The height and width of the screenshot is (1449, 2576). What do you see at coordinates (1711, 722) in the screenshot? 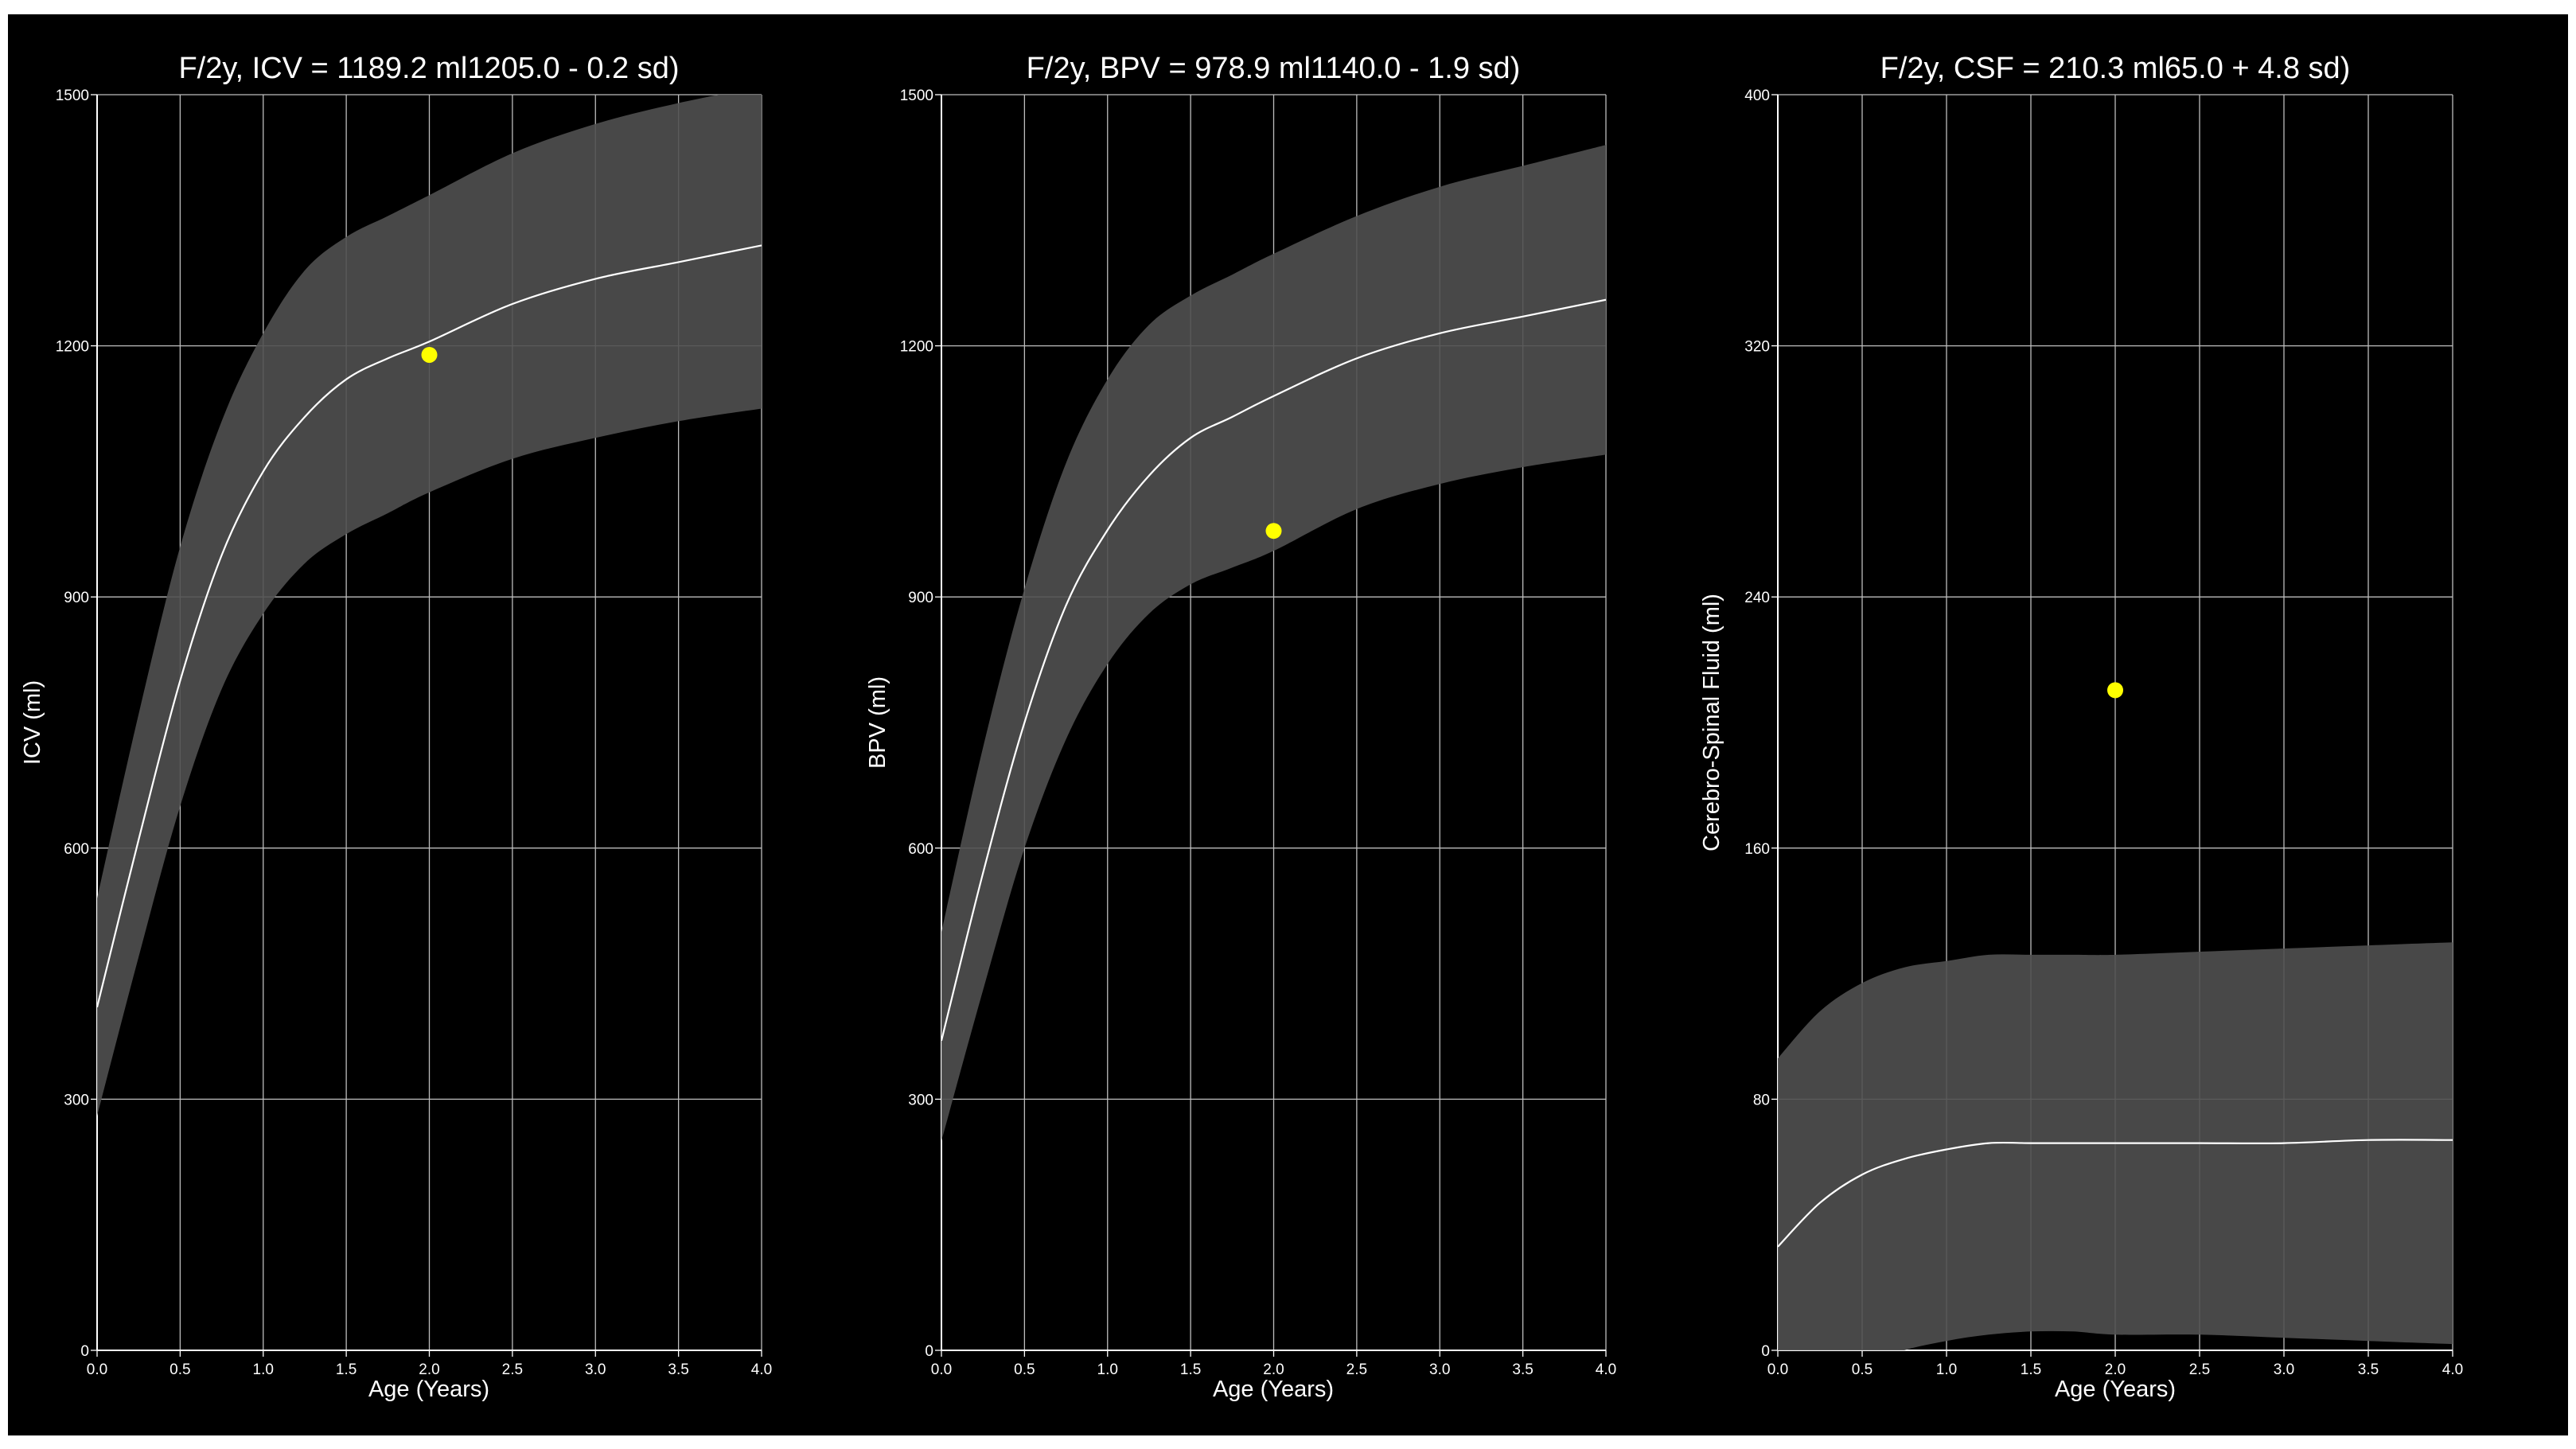
I see `y-axis-label: Cerebro-Spinal Fluid (ml)` at bounding box center [1711, 722].